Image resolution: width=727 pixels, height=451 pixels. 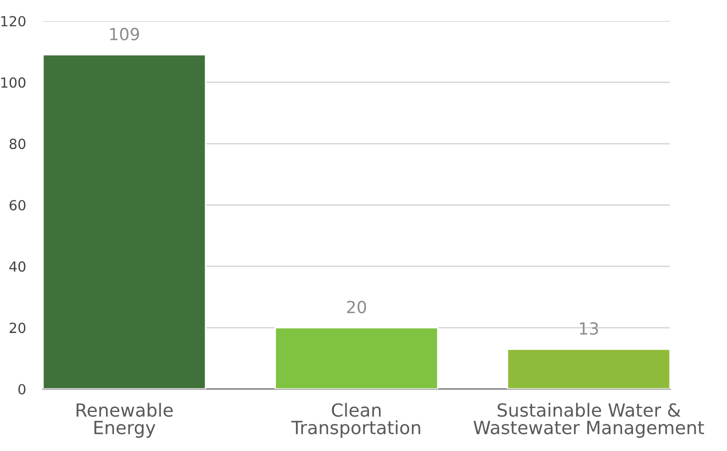 I want to click on y-tick-label: 40, so click(x=17, y=266).